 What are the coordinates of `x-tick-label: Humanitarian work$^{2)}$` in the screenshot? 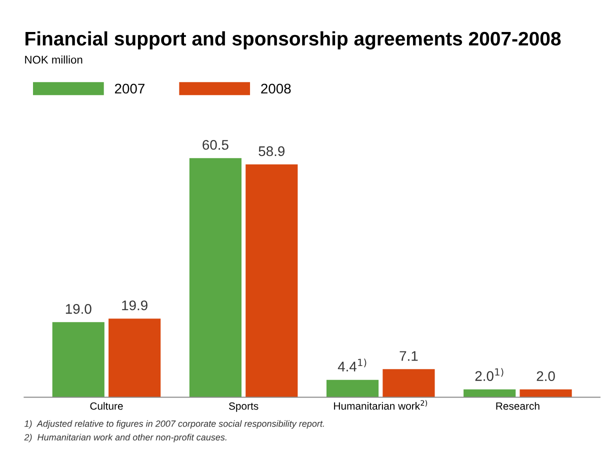 It's located at (381, 405).